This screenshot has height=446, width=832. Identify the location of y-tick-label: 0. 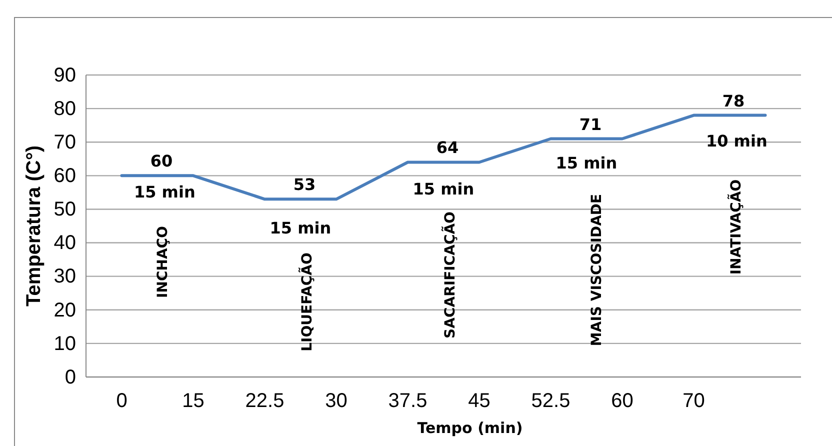
(70, 377).